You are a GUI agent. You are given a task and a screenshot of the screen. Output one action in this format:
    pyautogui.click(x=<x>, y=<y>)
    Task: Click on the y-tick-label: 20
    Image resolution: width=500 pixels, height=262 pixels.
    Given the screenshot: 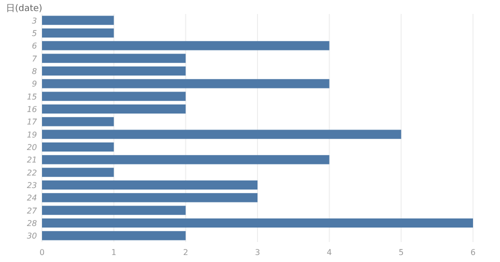 What is the action you would take?
    pyautogui.click(x=31, y=147)
    